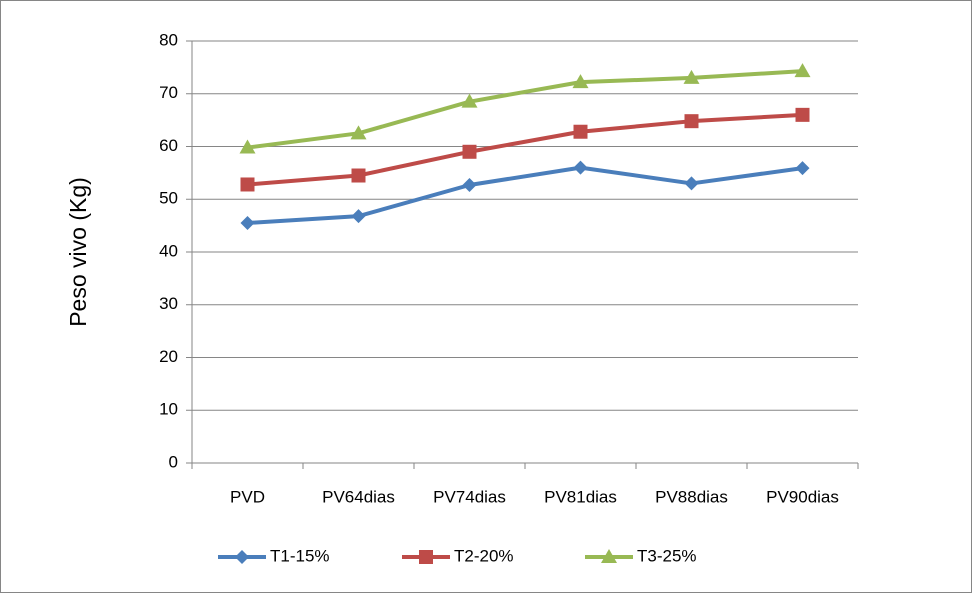 Image resolution: width=973 pixels, height=594 pixels. Describe the element at coordinates (247, 496) in the screenshot. I see `x-tick-label: PVD` at that location.